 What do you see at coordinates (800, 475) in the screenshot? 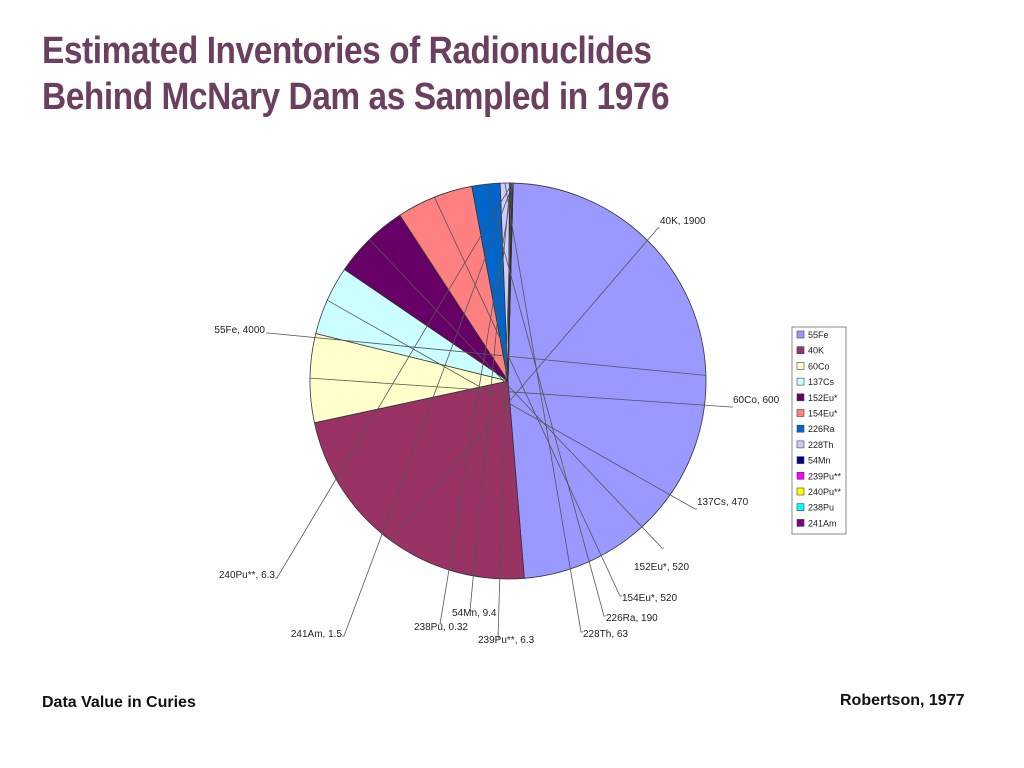
I see `legend-swatch-239pu` at bounding box center [800, 475].